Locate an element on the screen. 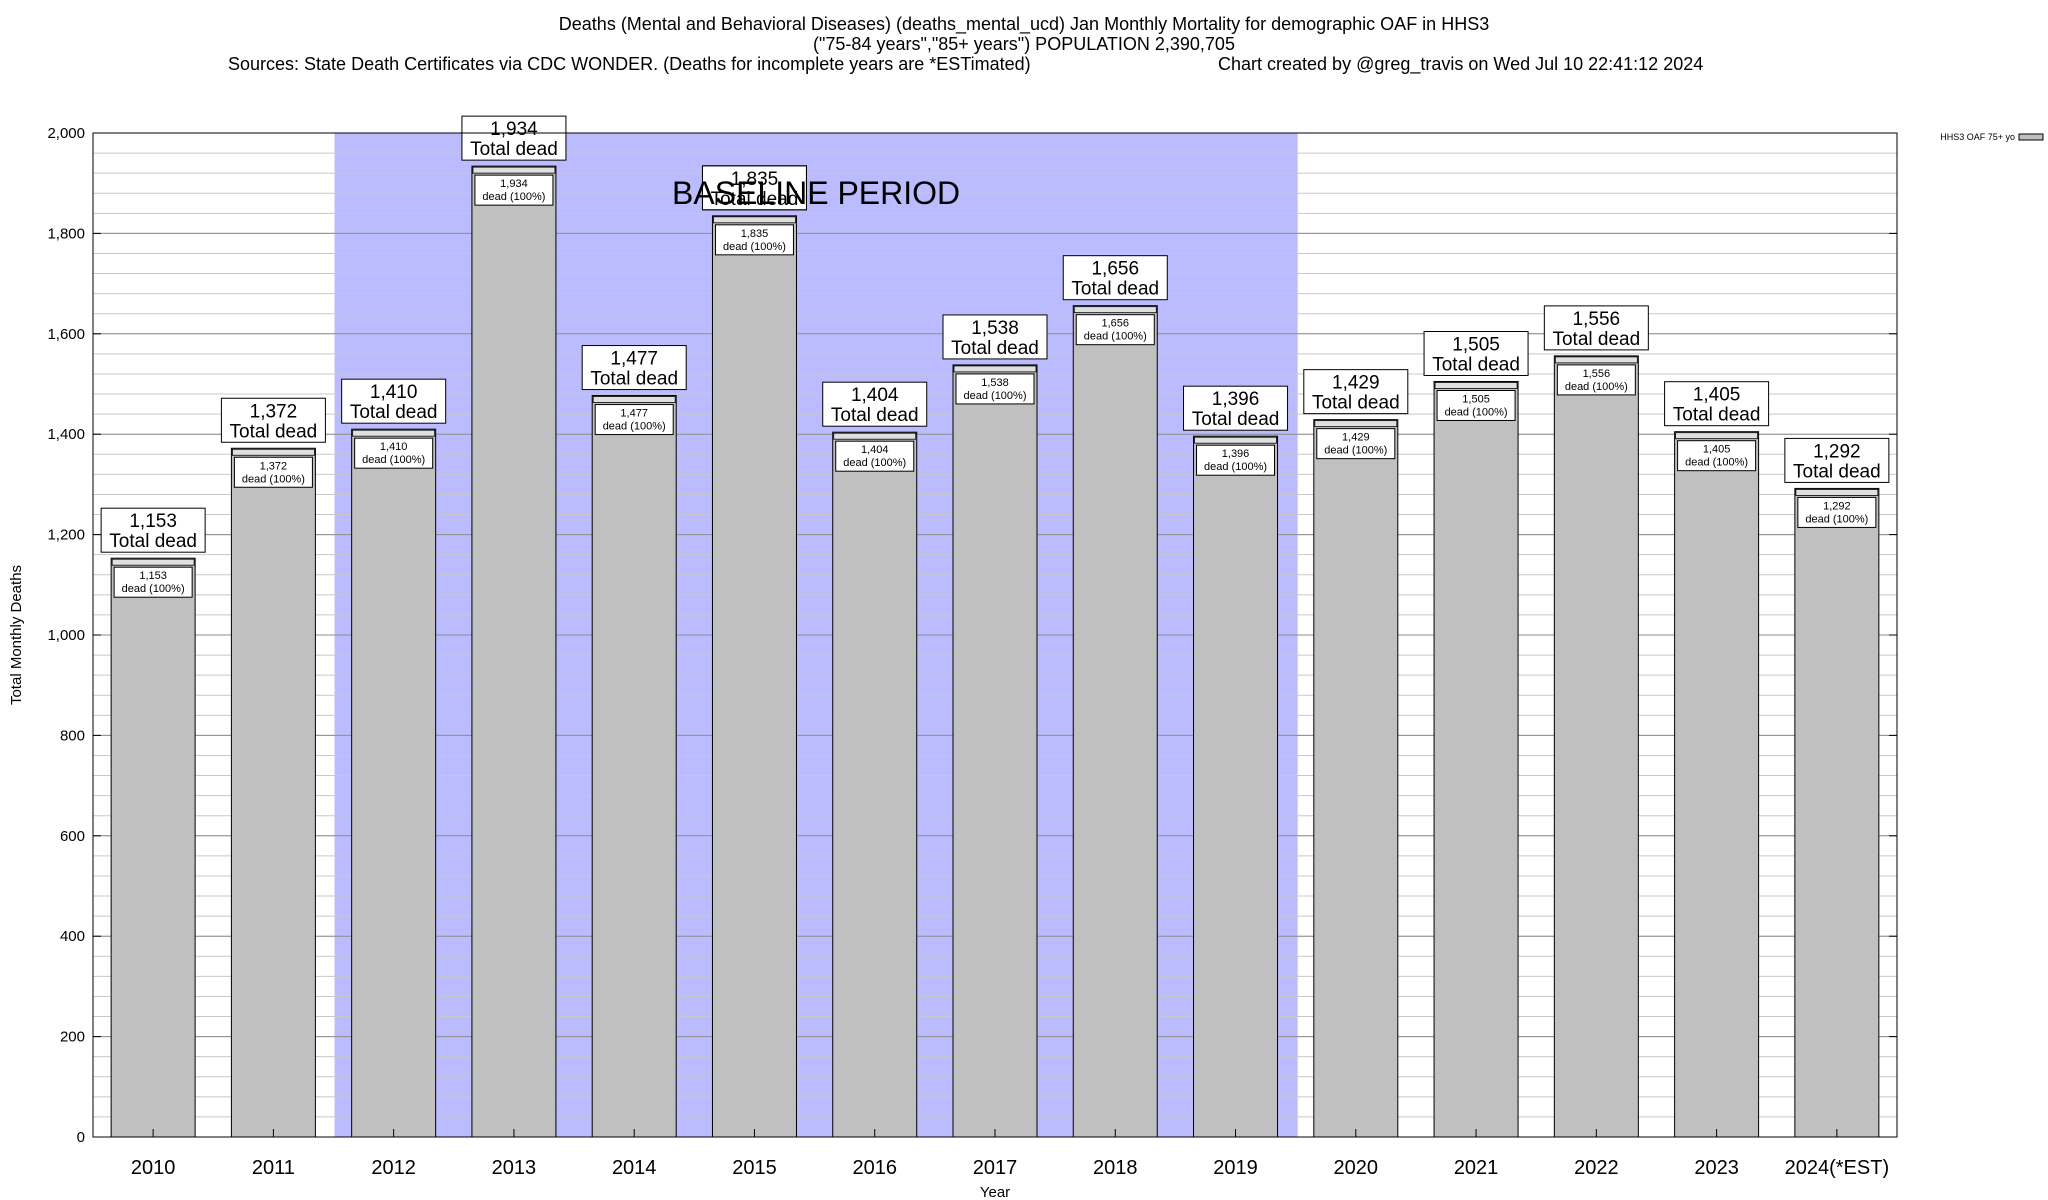 The width and height of the screenshot is (2048, 1200). x-tick-label: 2011 is located at coordinates (273, 1168).